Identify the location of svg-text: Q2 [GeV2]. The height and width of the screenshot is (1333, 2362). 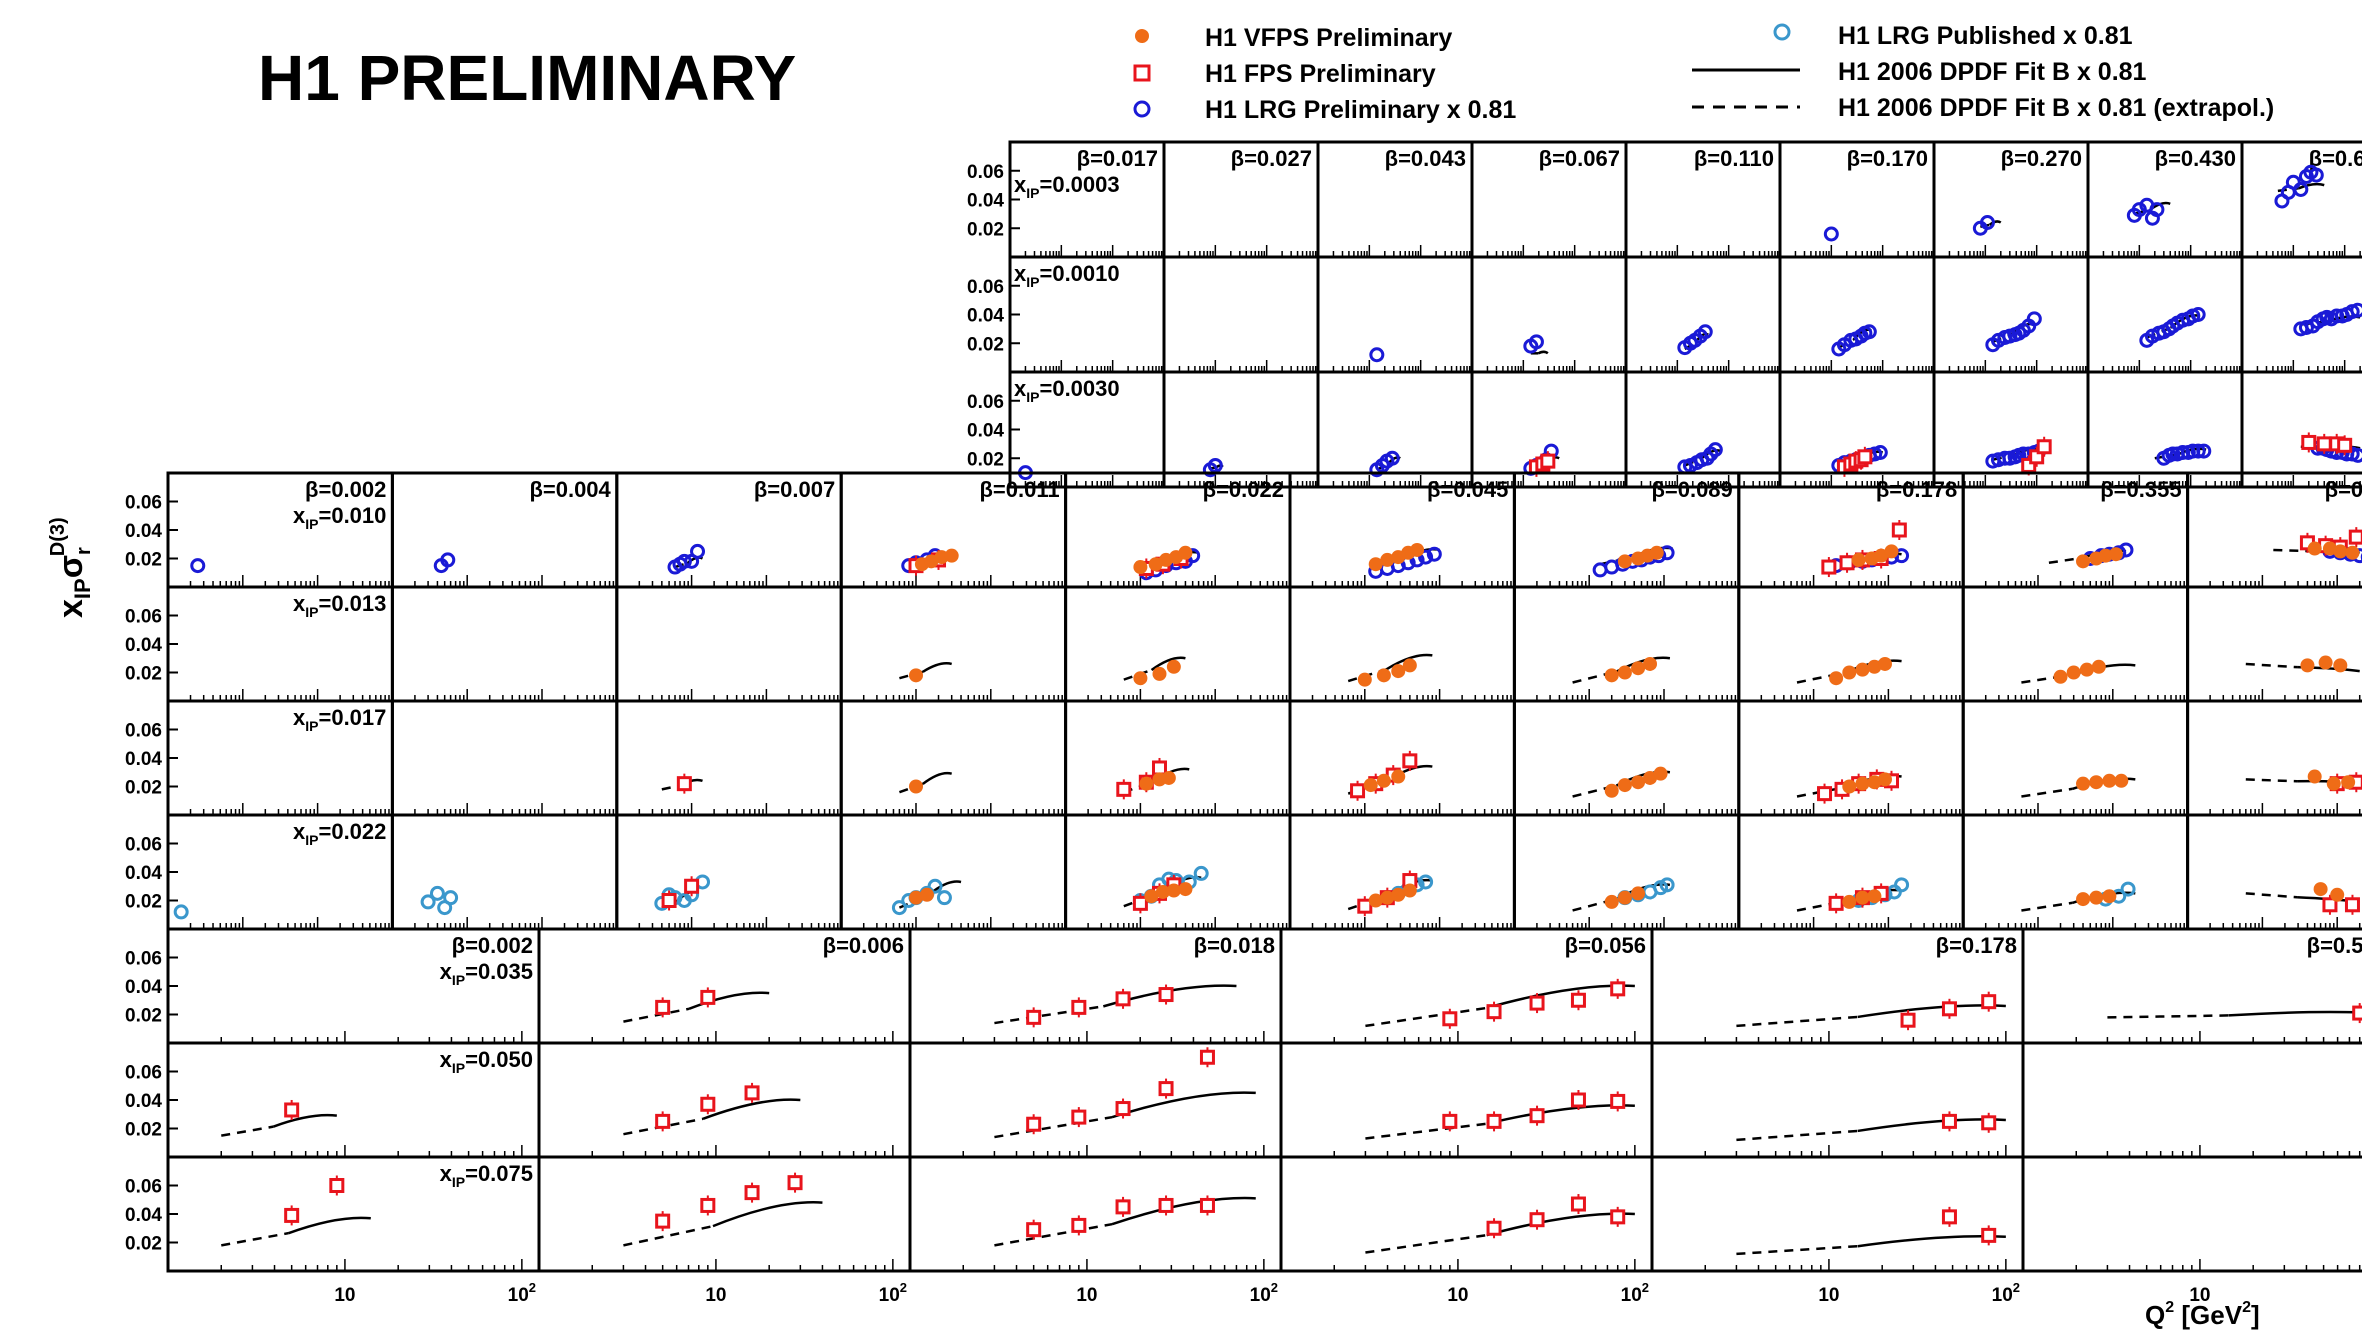
(2202, 1314).